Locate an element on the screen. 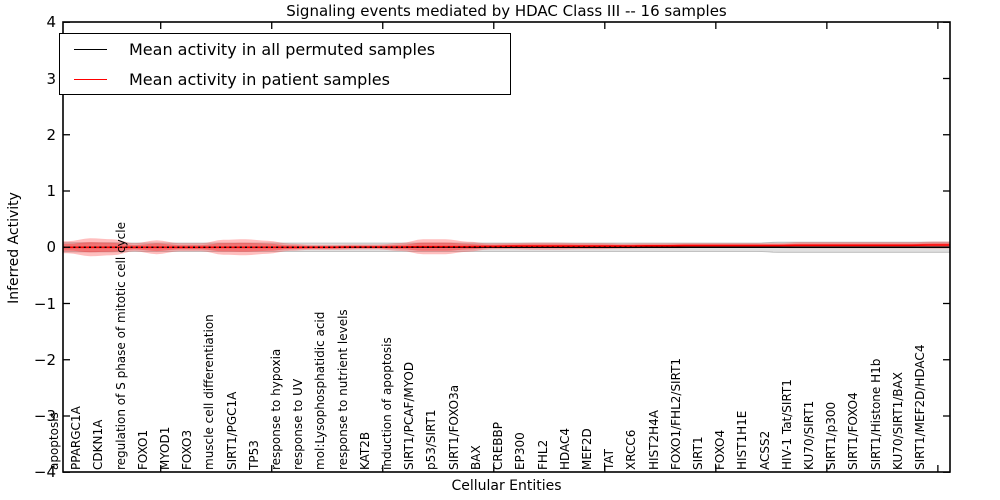 Image resolution: width=1000 pixels, height=500 pixels. legend-item-permuted: Mean activity in all permuted samples is located at coordinates (285, 49).